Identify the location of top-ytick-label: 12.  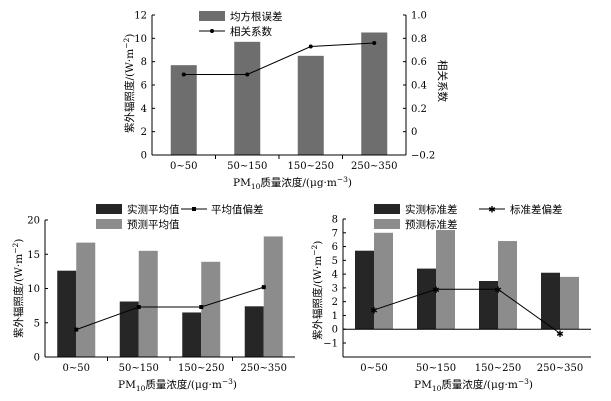
(140, 16).